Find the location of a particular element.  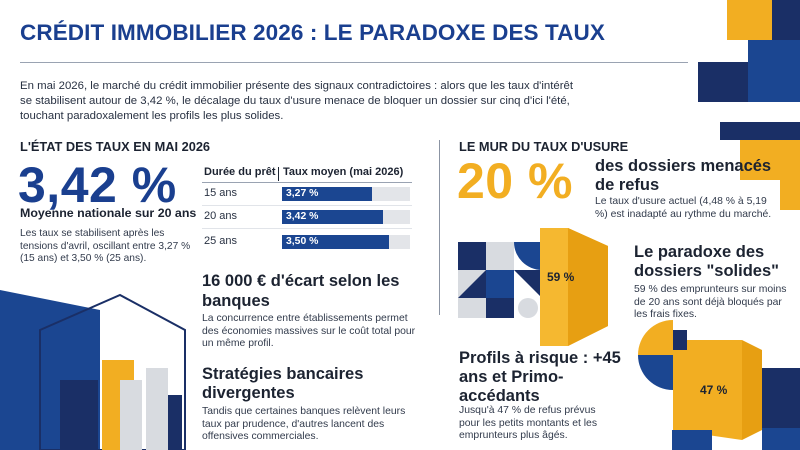

ecart-heading: 16 000 € d'écart selon les banques is located at coordinates (301, 291).